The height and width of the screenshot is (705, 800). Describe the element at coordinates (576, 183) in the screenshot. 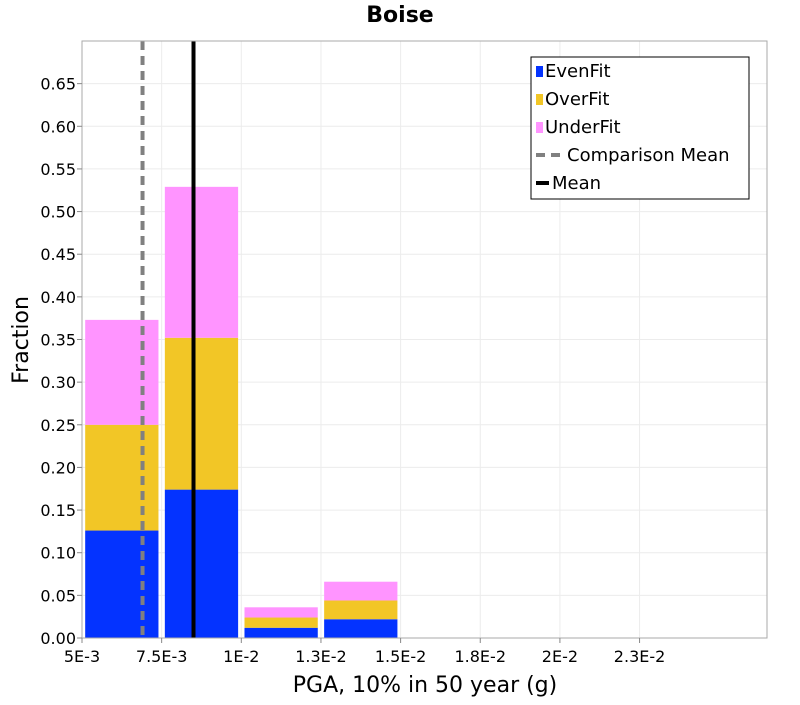

I see `legend-label-mean: Mean` at that location.